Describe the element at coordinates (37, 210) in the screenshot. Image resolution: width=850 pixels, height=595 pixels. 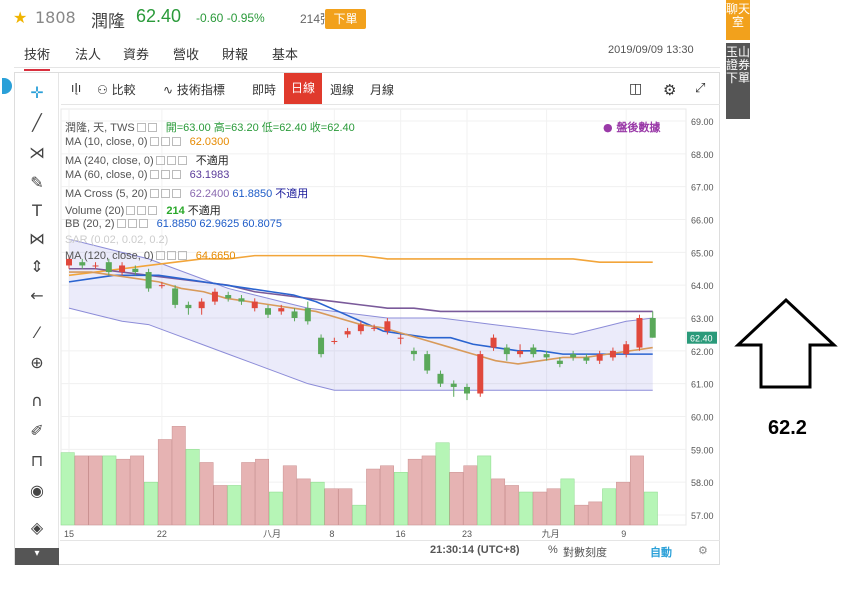
I see `text-icon: T` at that location.